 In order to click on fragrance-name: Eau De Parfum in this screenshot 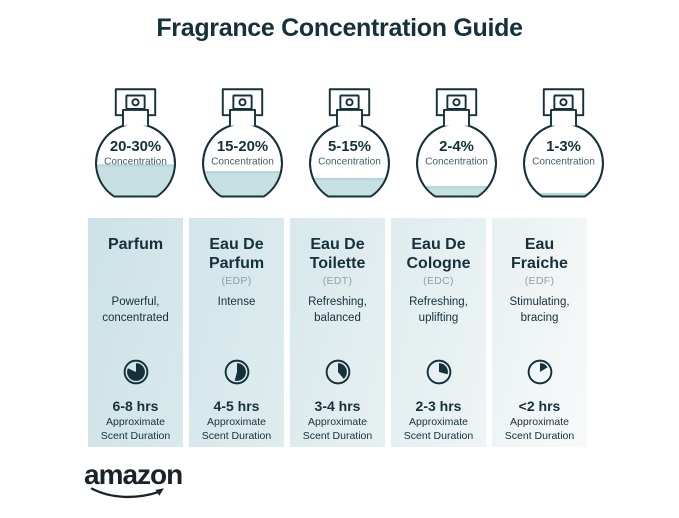, I will do `click(236, 254)`.